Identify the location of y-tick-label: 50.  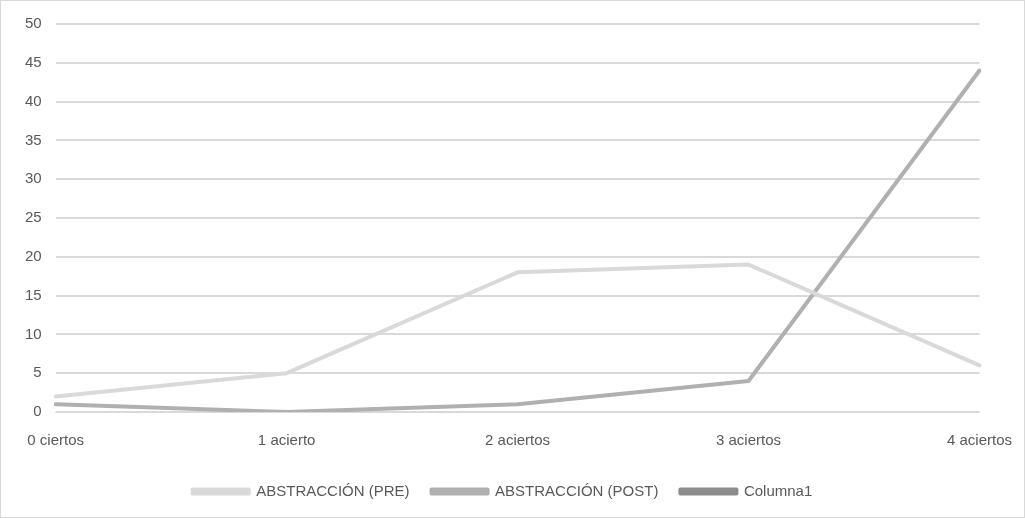
(33, 23).